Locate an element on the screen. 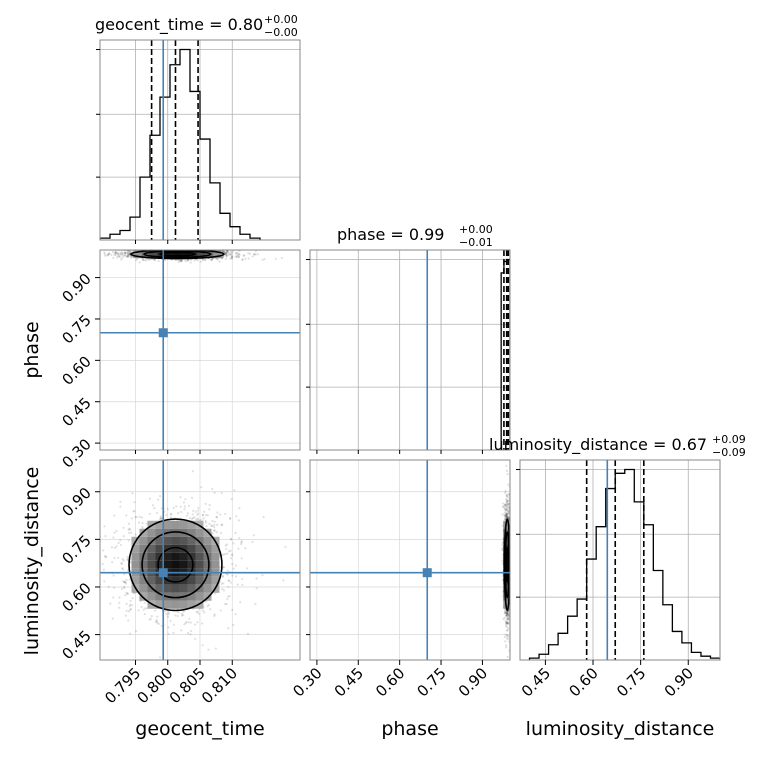  panel-frame is located at coordinates (410, 560).